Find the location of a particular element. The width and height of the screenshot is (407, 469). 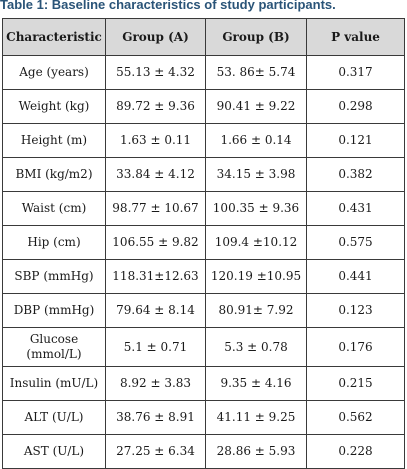

cell-p-value: 0.298 is located at coordinates (355, 106).